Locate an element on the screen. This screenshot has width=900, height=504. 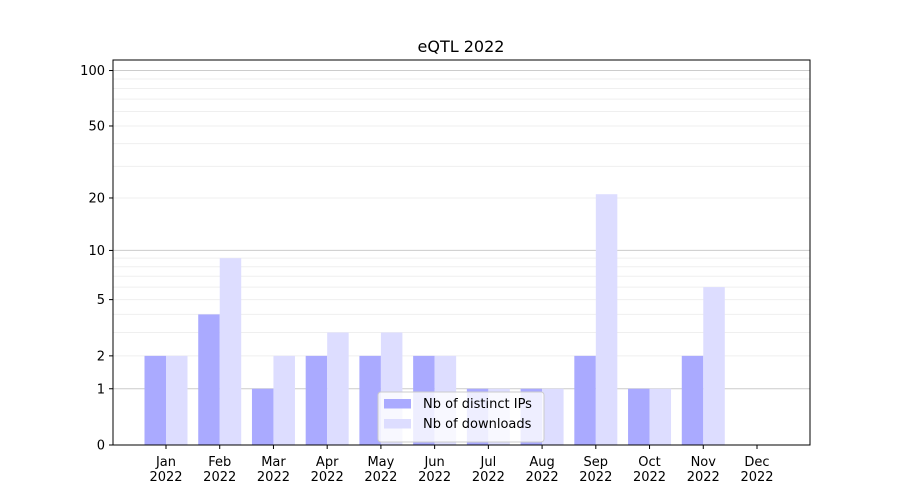
x-tick-label: Dec 2022 is located at coordinates (756, 470).